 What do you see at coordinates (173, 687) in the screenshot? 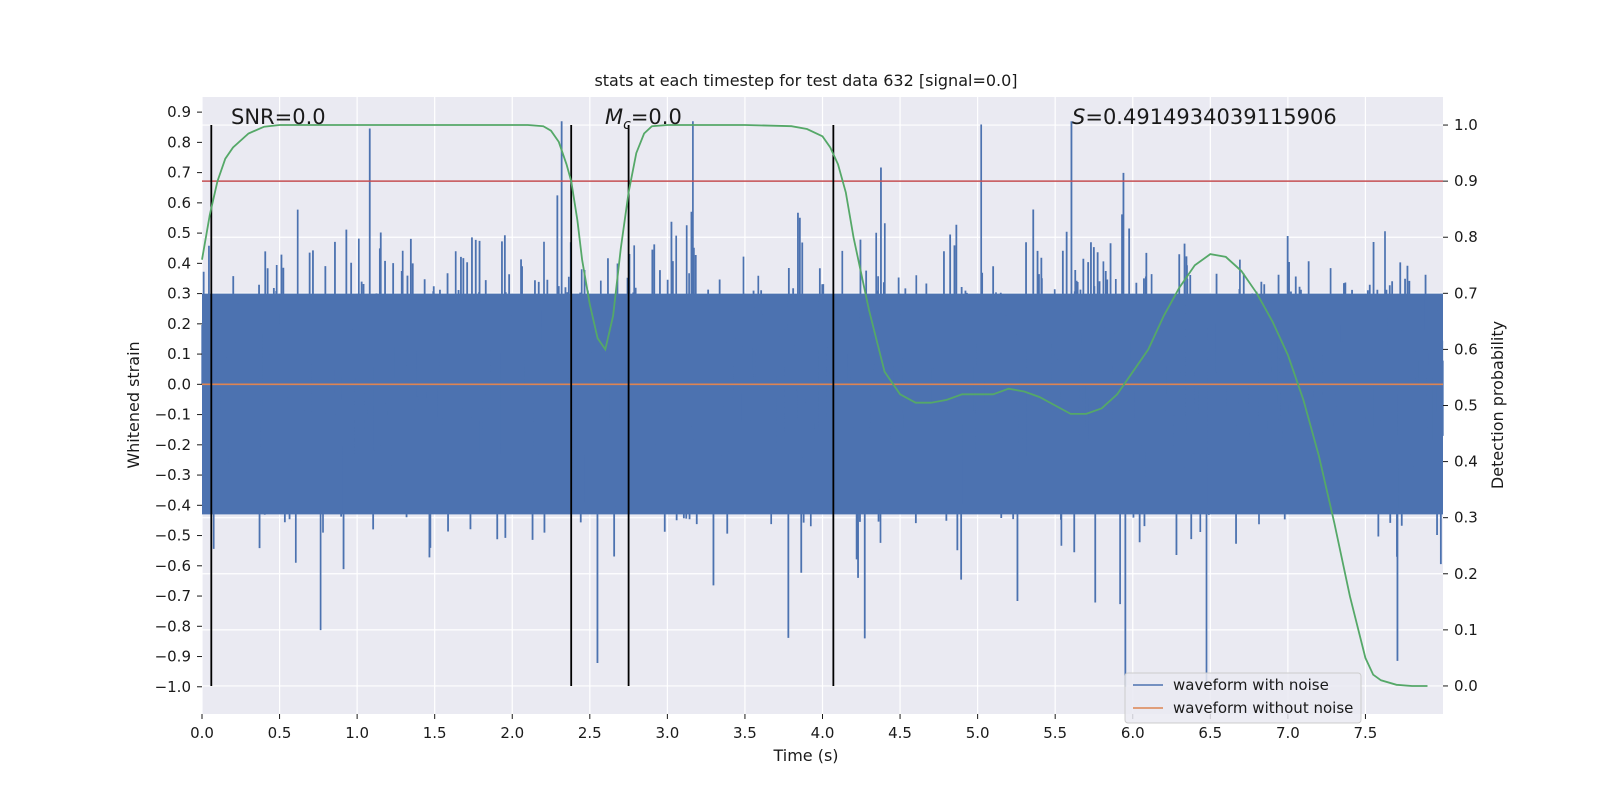
I see `y-left-tick-label: −1.0` at bounding box center [173, 687].